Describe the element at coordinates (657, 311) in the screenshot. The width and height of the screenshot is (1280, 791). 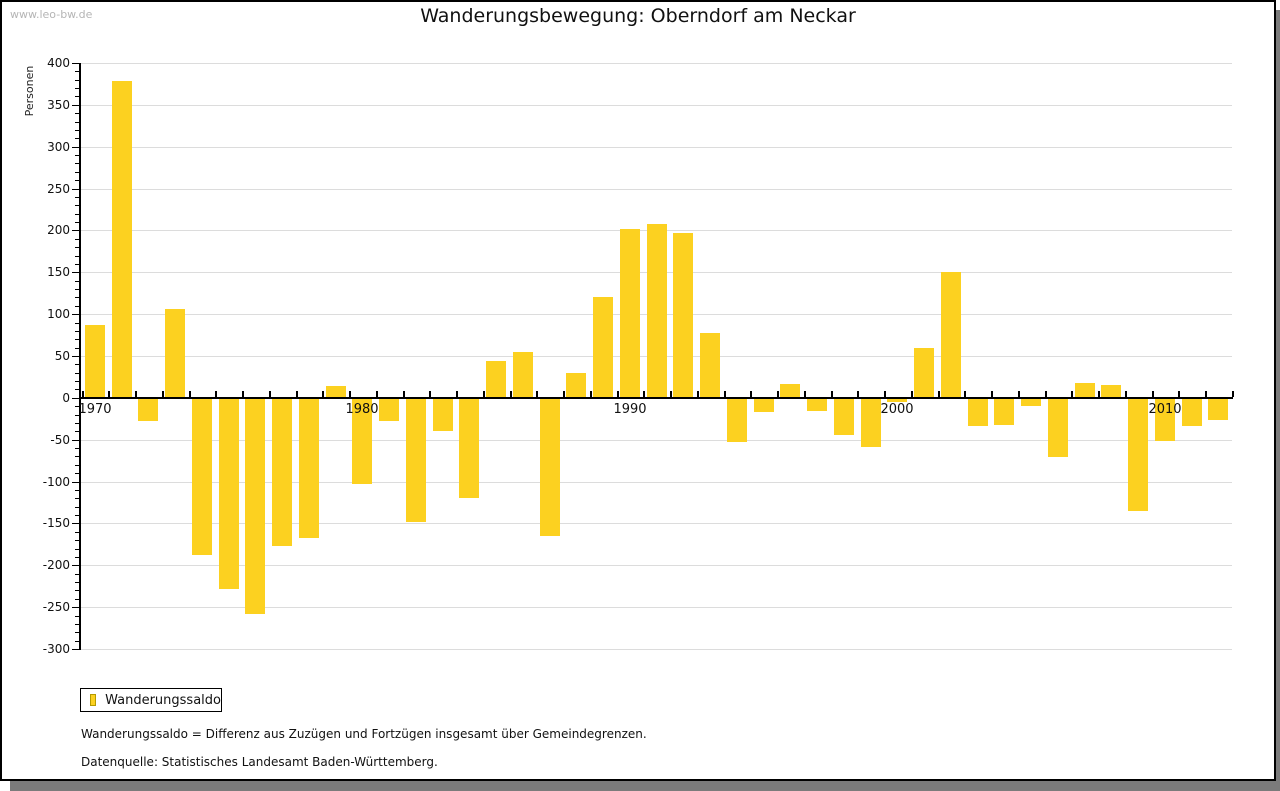
I see `bar-1991` at that location.